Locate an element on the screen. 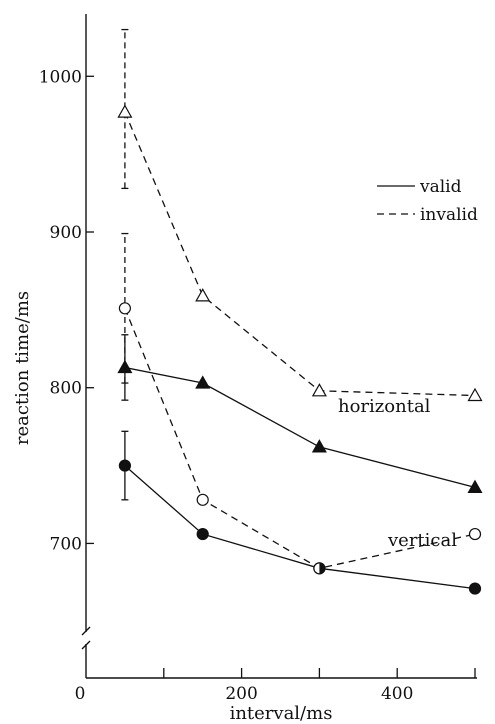 The height and width of the screenshot is (724, 495). x-tick-label: 400 is located at coordinates (397, 694).